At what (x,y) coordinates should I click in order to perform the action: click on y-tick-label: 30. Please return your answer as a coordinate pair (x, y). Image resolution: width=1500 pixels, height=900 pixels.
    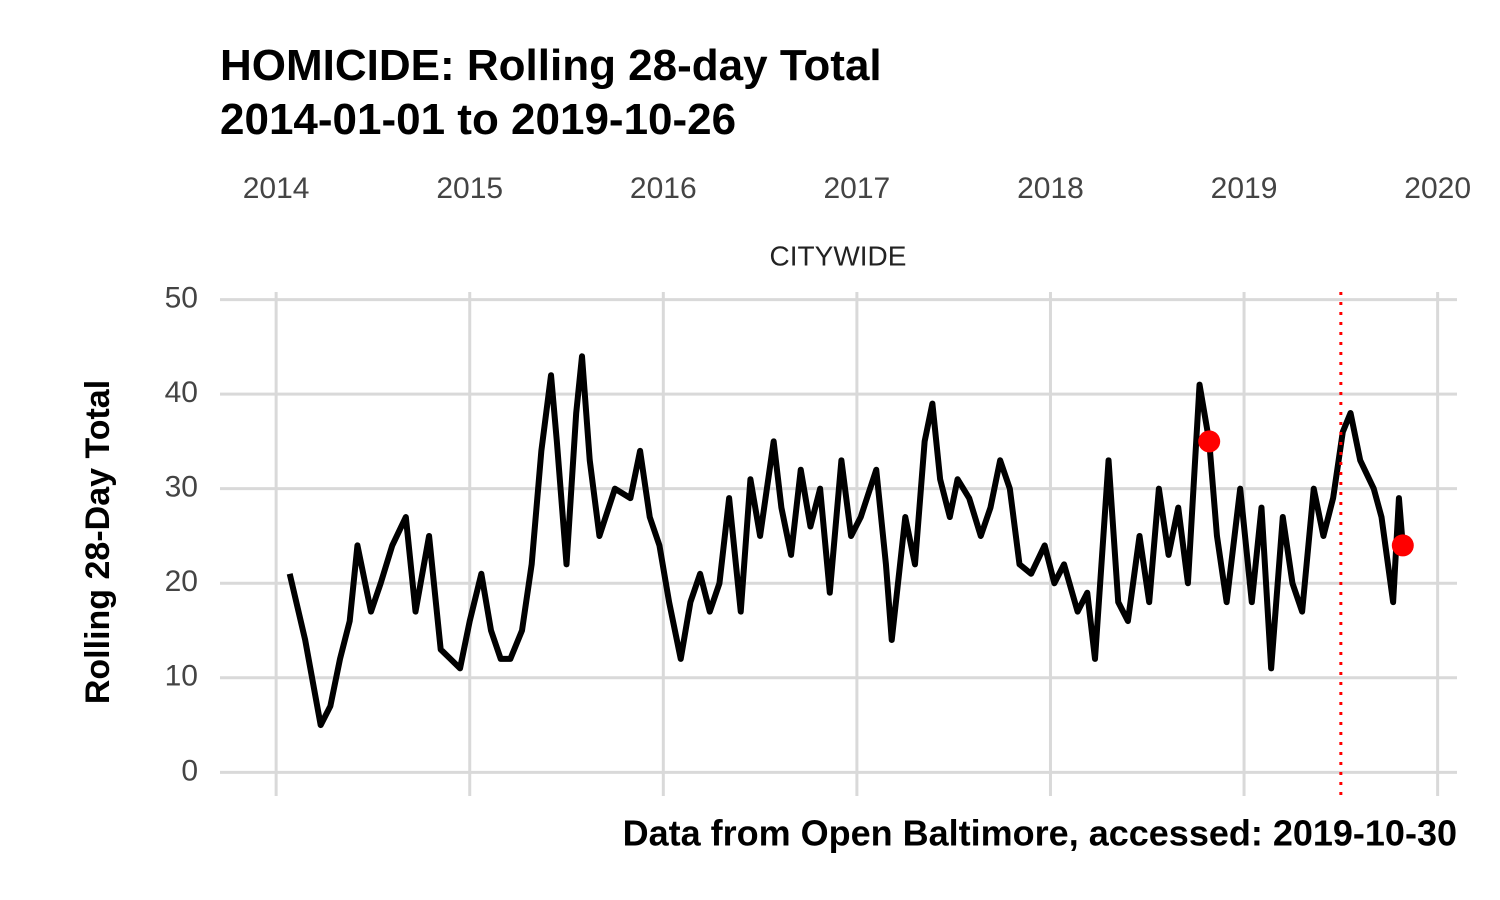
    Looking at the image, I should click on (181, 487).